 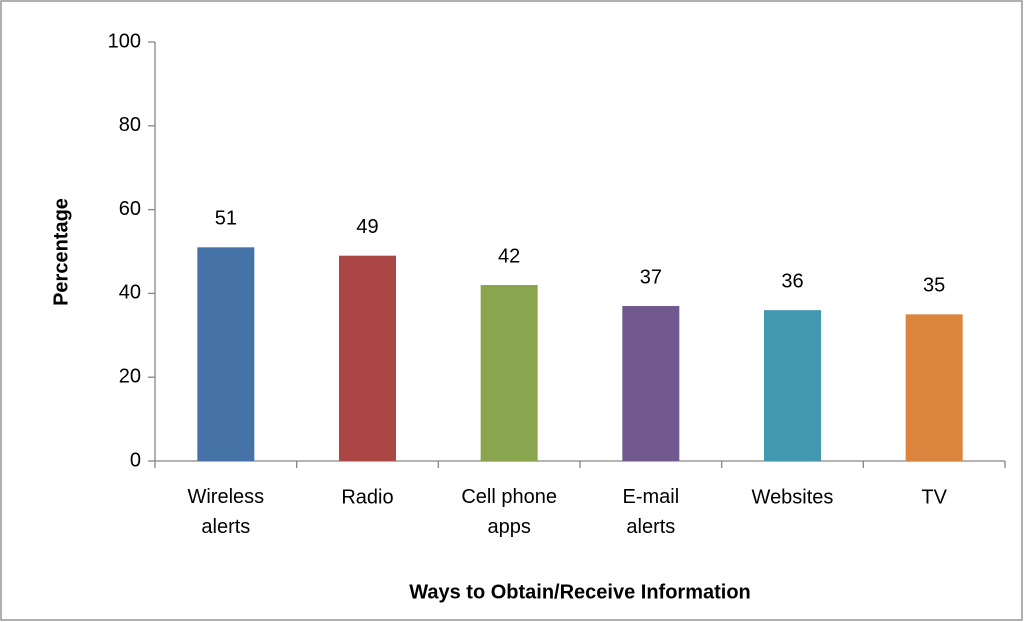 What do you see at coordinates (367, 497) in the screenshot?
I see `x-tick-label: Radio` at bounding box center [367, 497].